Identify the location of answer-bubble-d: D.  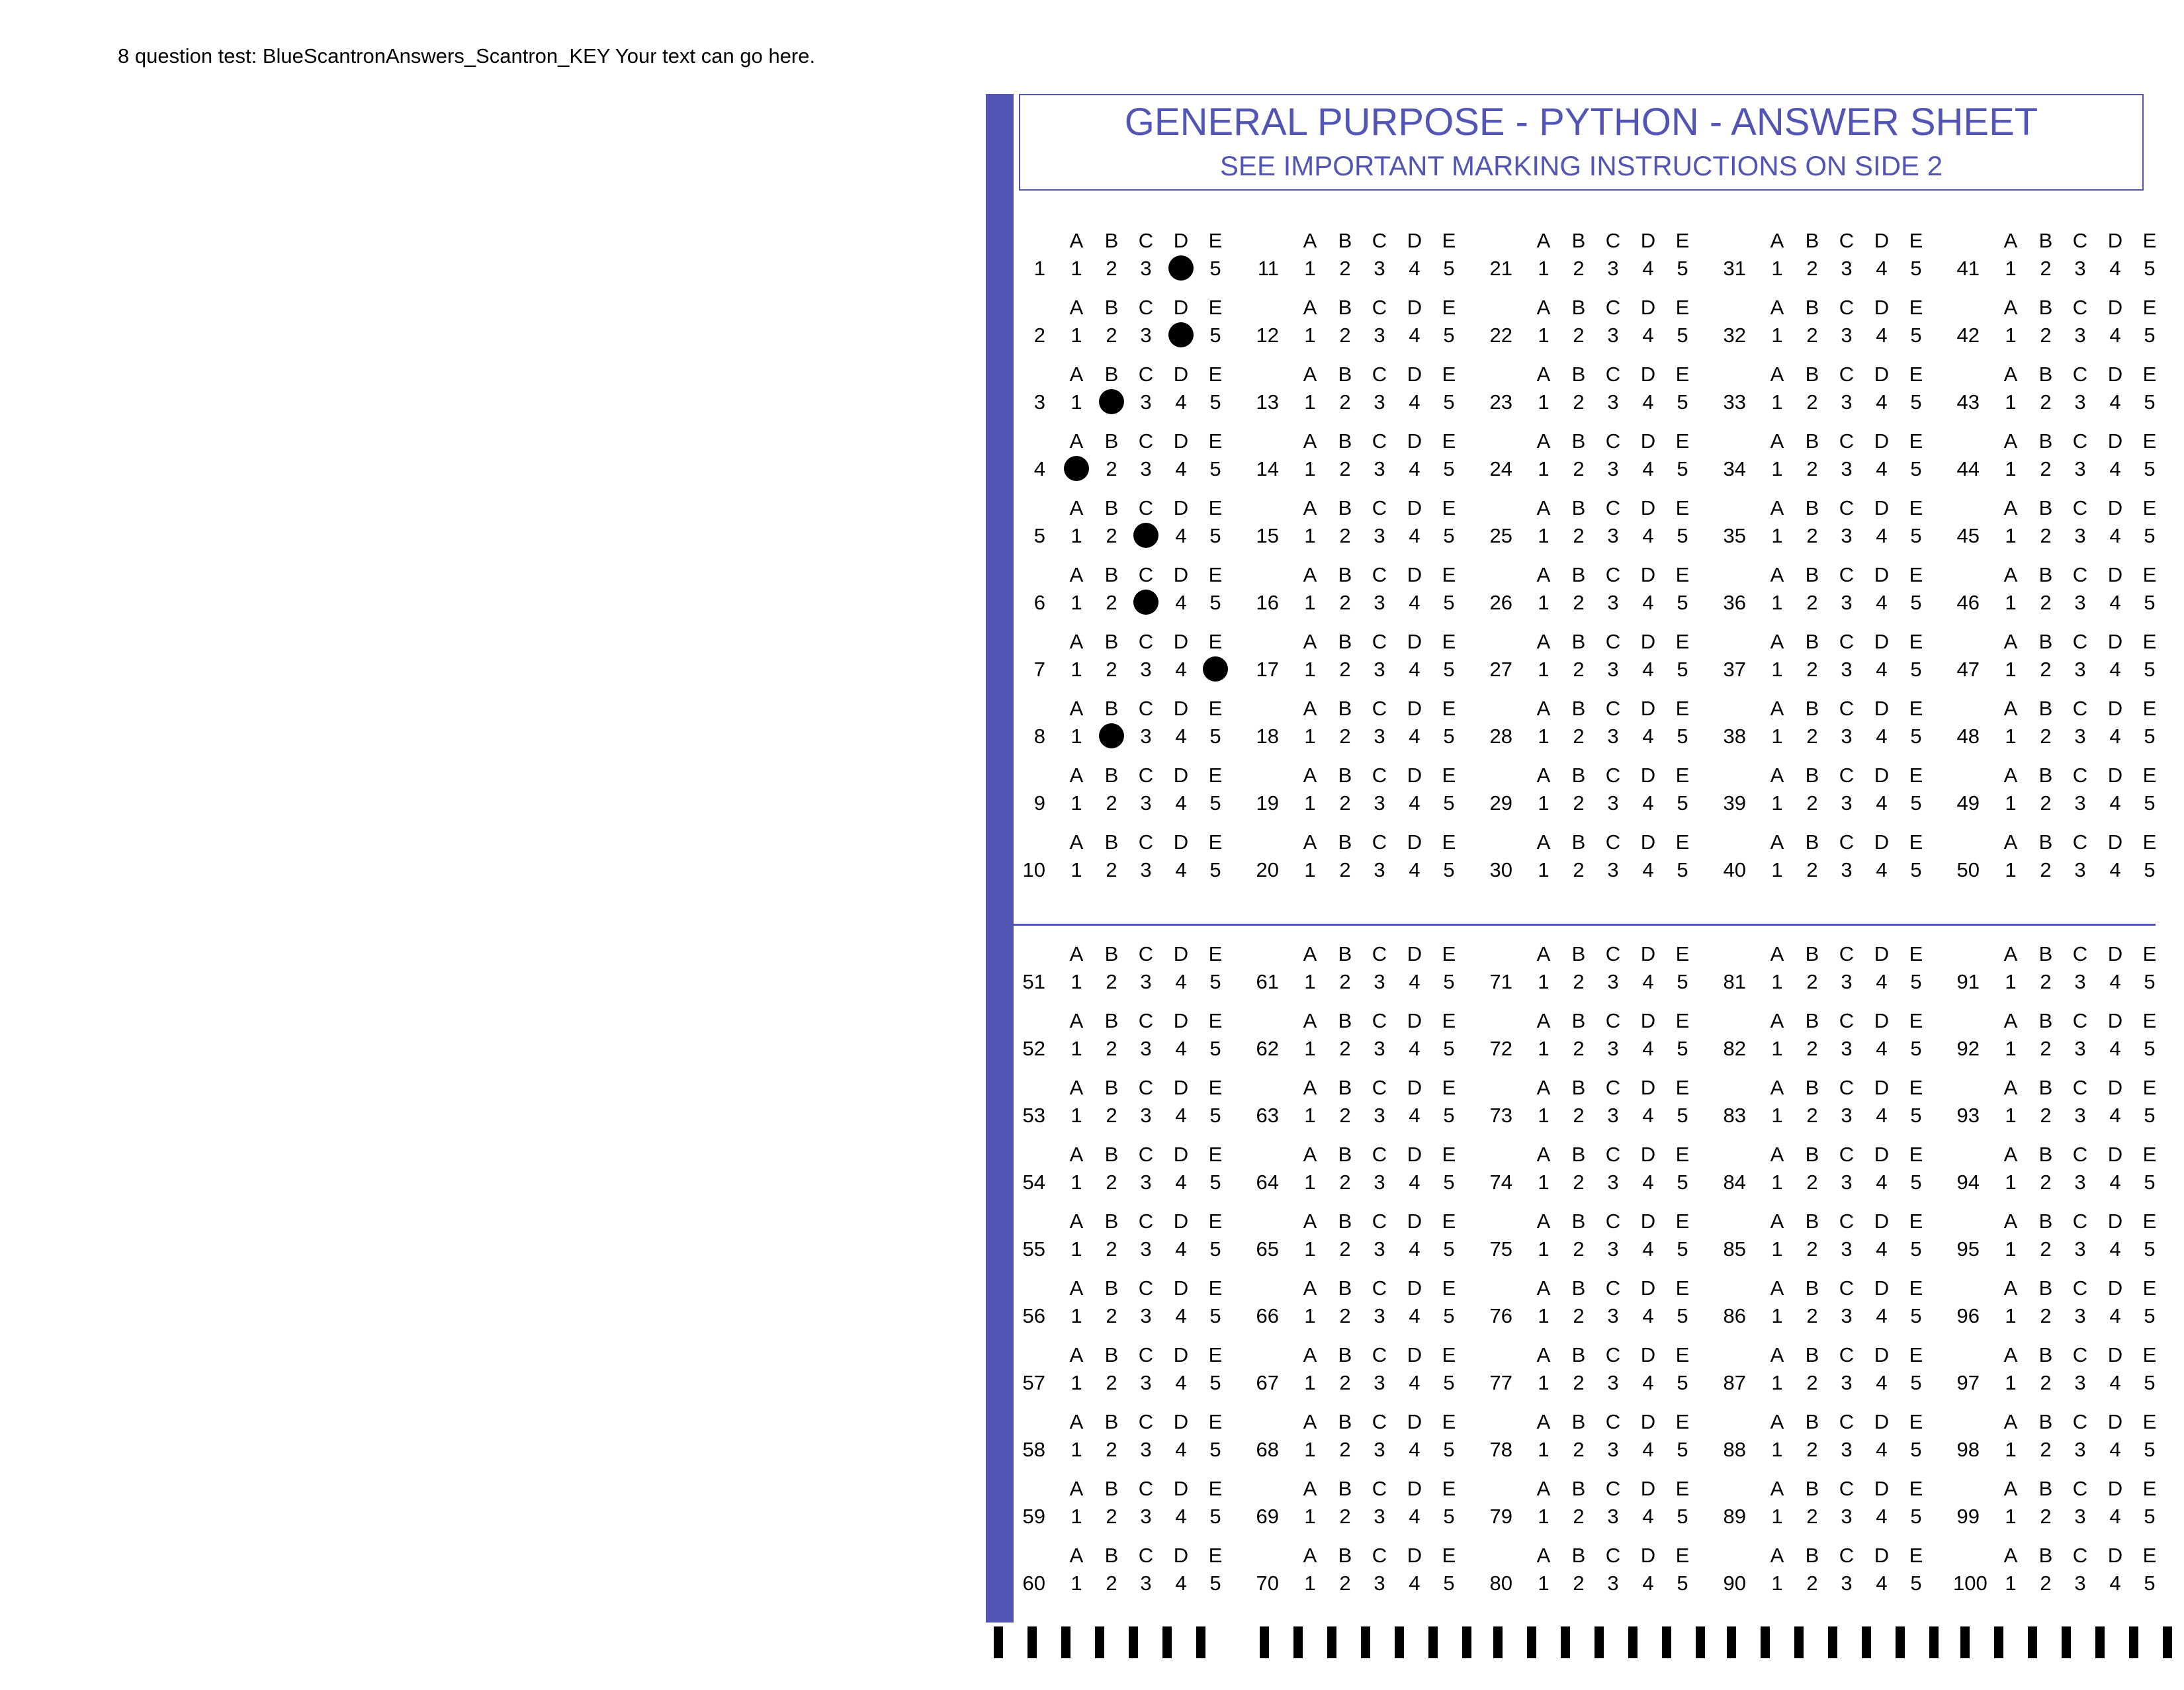
(1181, 325).